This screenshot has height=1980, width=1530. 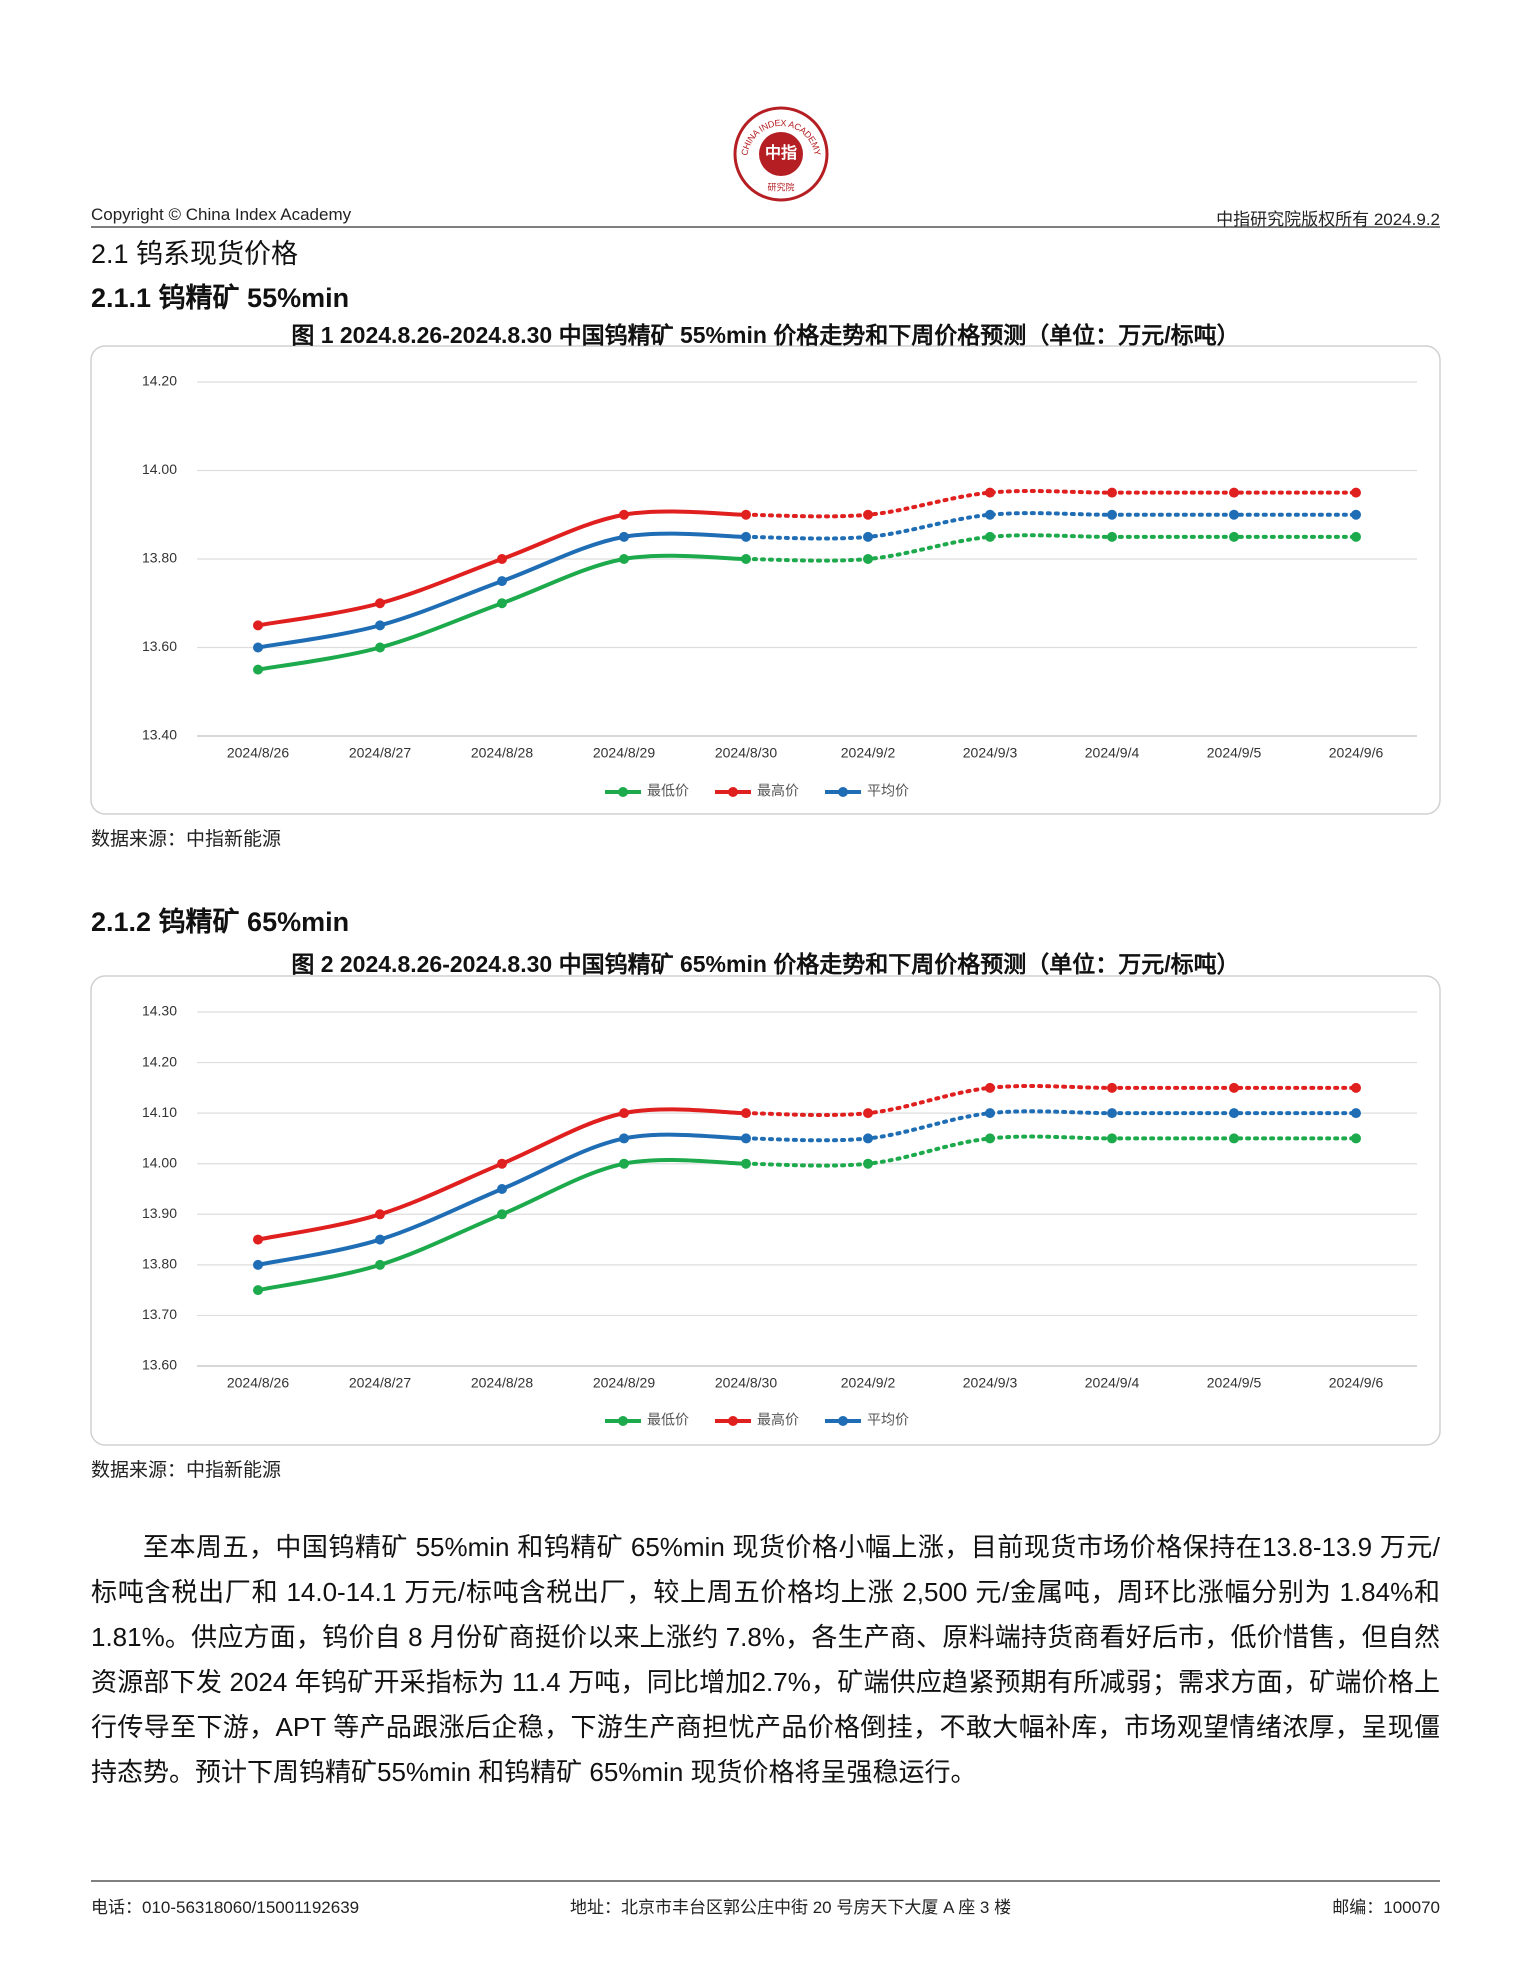 What do you see at coordinates (888, 791) in the screenshot?
I see `legend-label: 平均价` at bounding box center [888, 791].